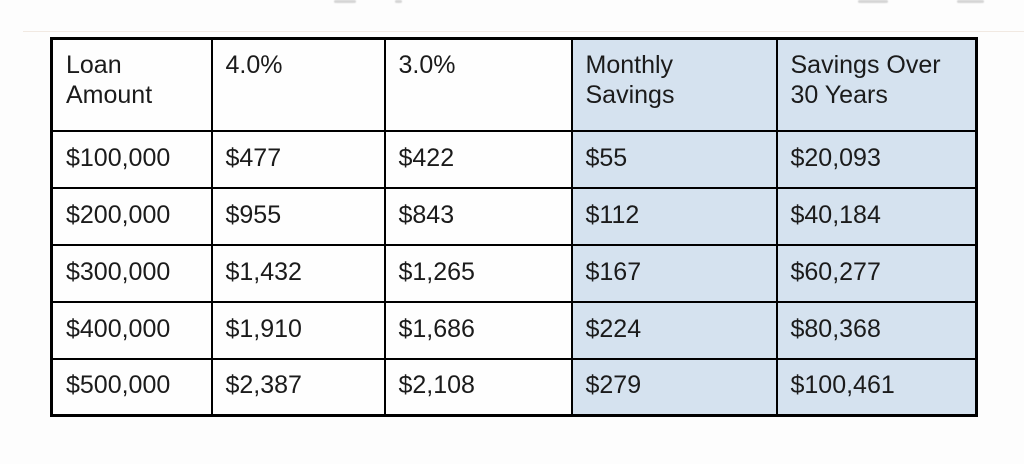 Image resolution: width=1024 pixels, height=464 pixels. I want to click on cell-loan-amount: $400,000, so click(131, 330).